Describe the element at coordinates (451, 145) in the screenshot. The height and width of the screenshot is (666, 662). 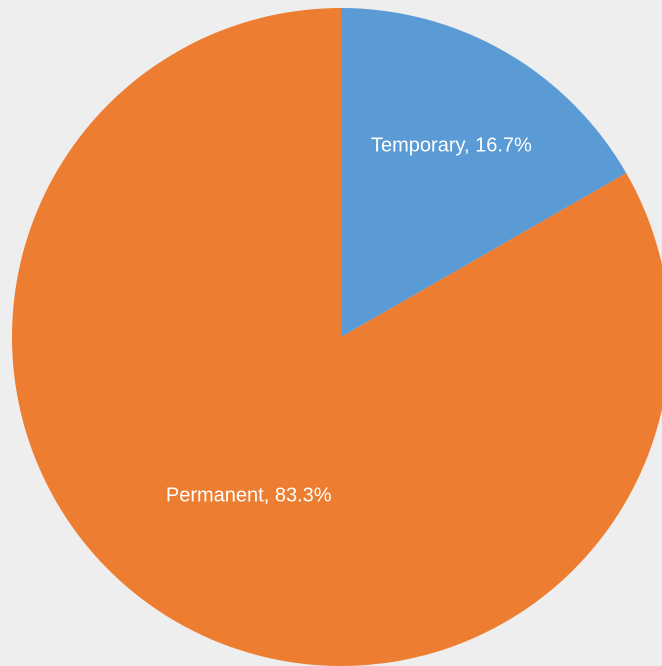
I see `data-label: Temporary, 16.7%` at that location.